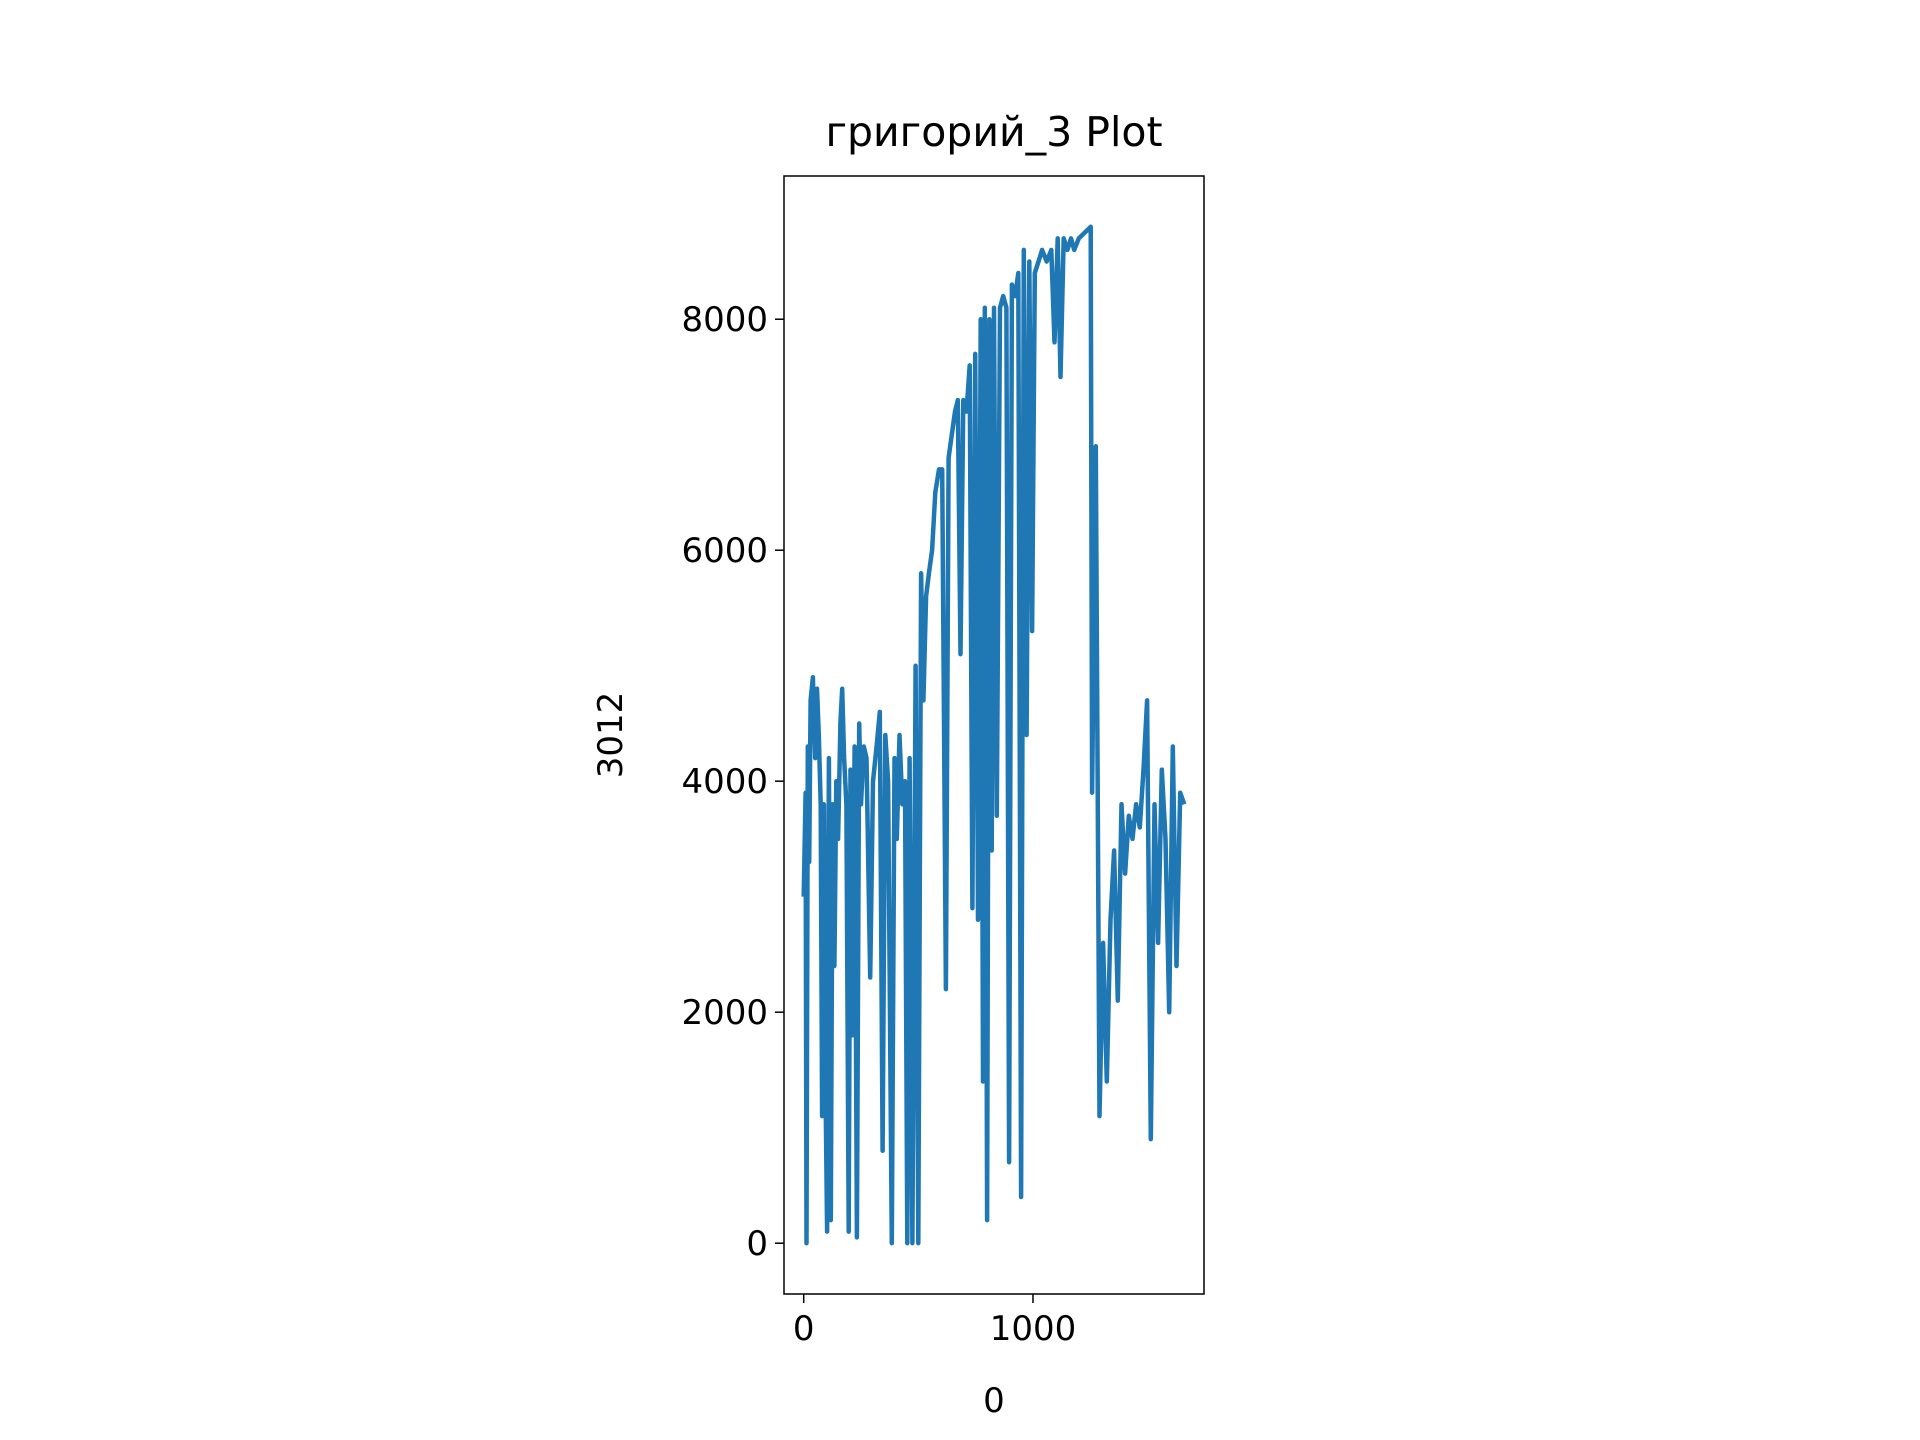  What do you see at coordinates (724, 1013) in the screenshot?
I see `y-tick-label: 2000` at bounding box center [724, 1013].